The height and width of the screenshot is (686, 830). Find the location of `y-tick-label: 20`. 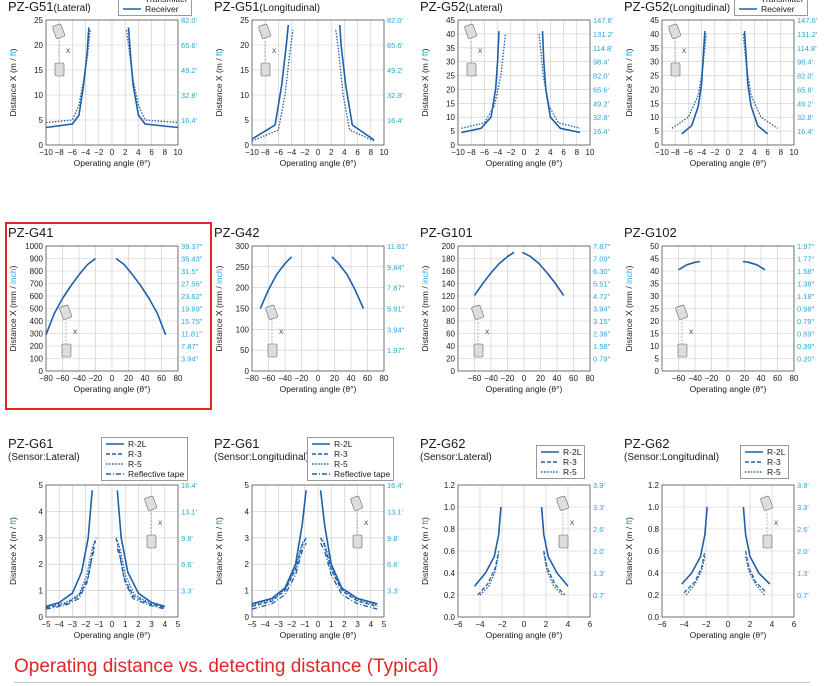

y-tick-label: 20 is located at coordinates (450, 359).